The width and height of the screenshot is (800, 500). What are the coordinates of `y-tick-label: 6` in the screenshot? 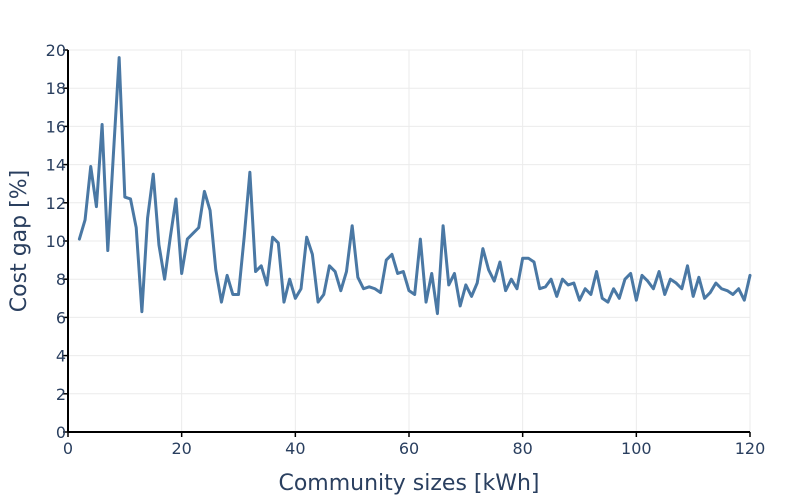 It's located at (61, 317).